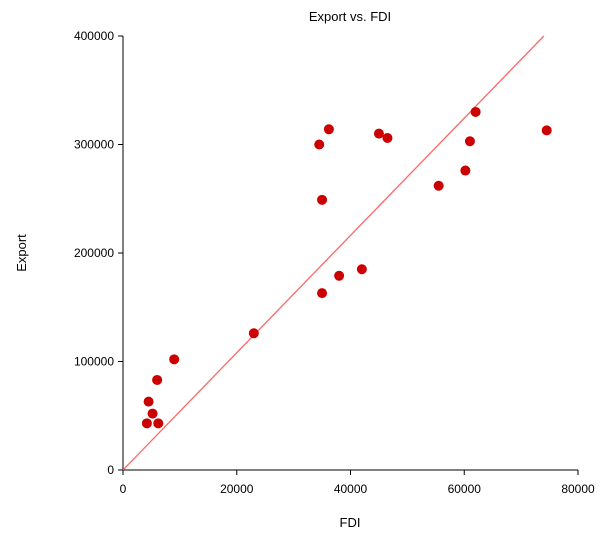 The width and height of the screenshot is (601, 534). I want to click on y-tick-label: 100000, so click(94, 362).